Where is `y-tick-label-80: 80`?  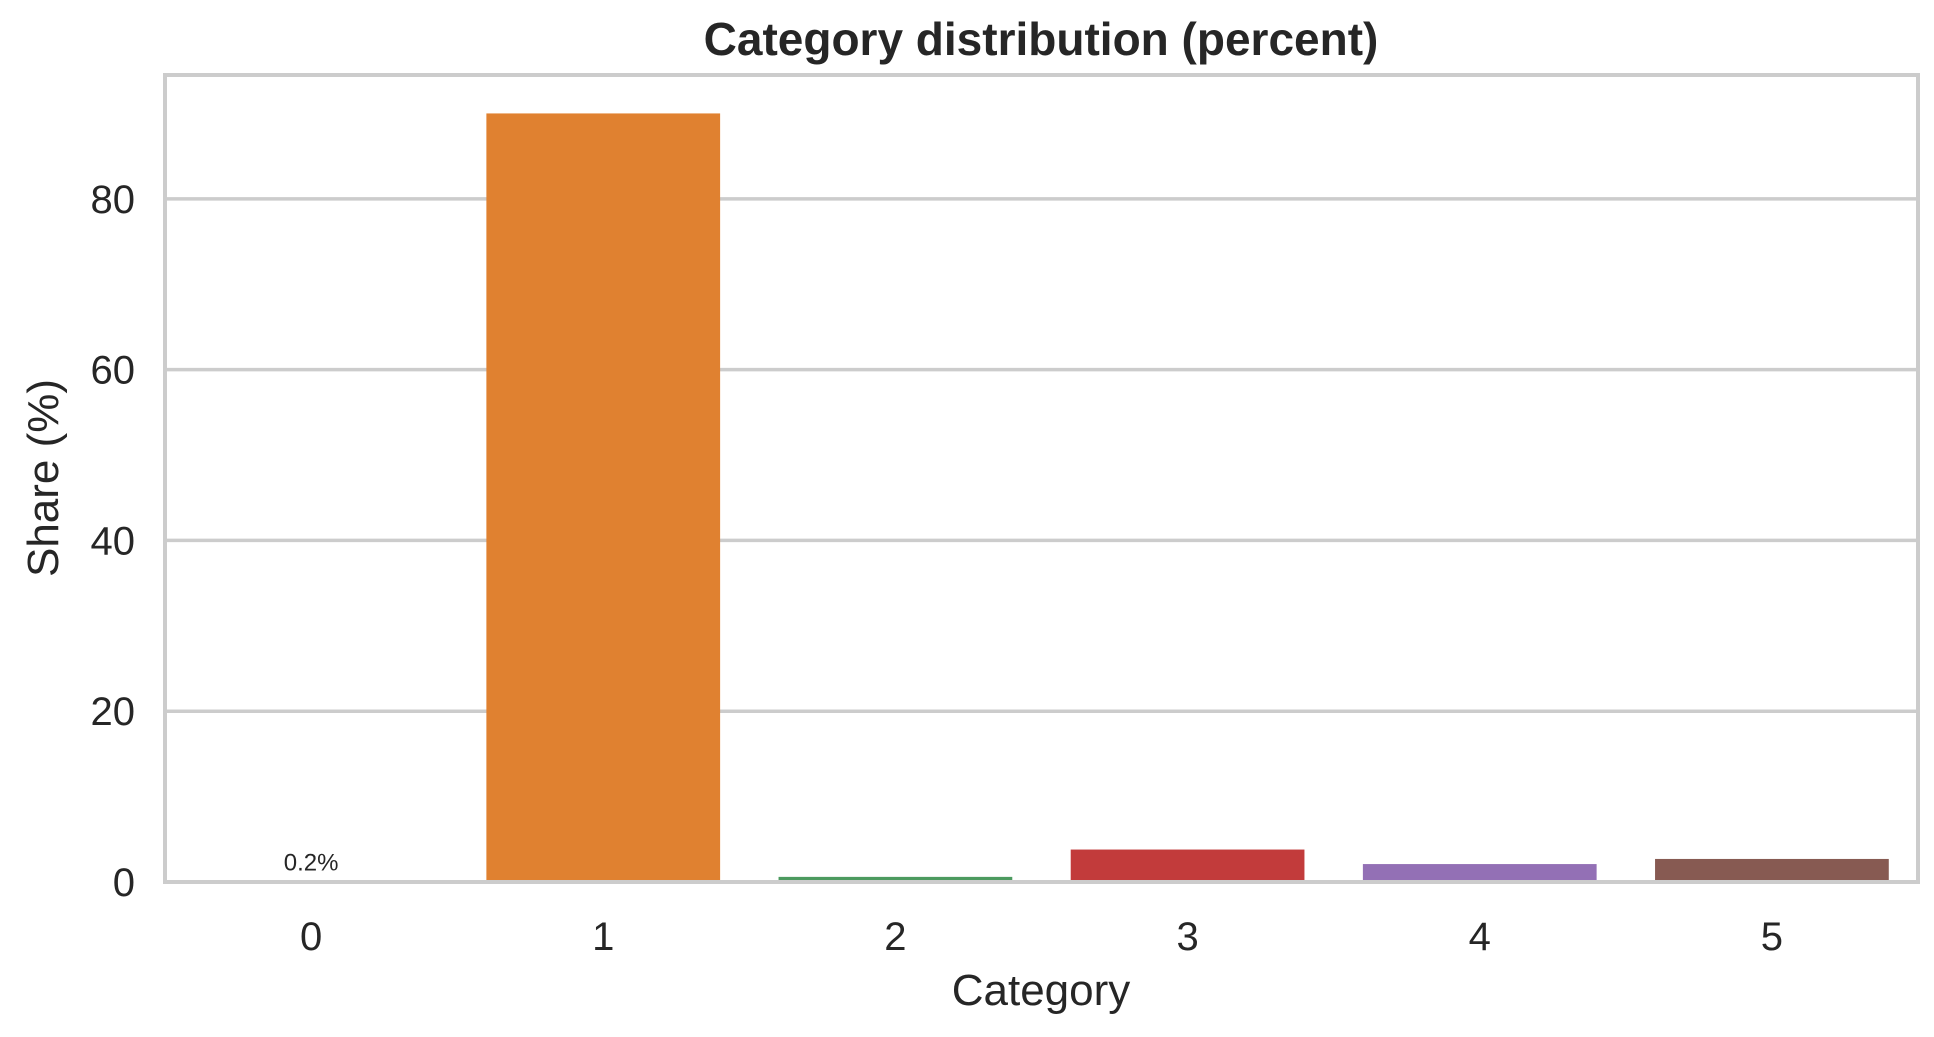 y-tick-label-80: 80 is located at coordinates (113, 200).